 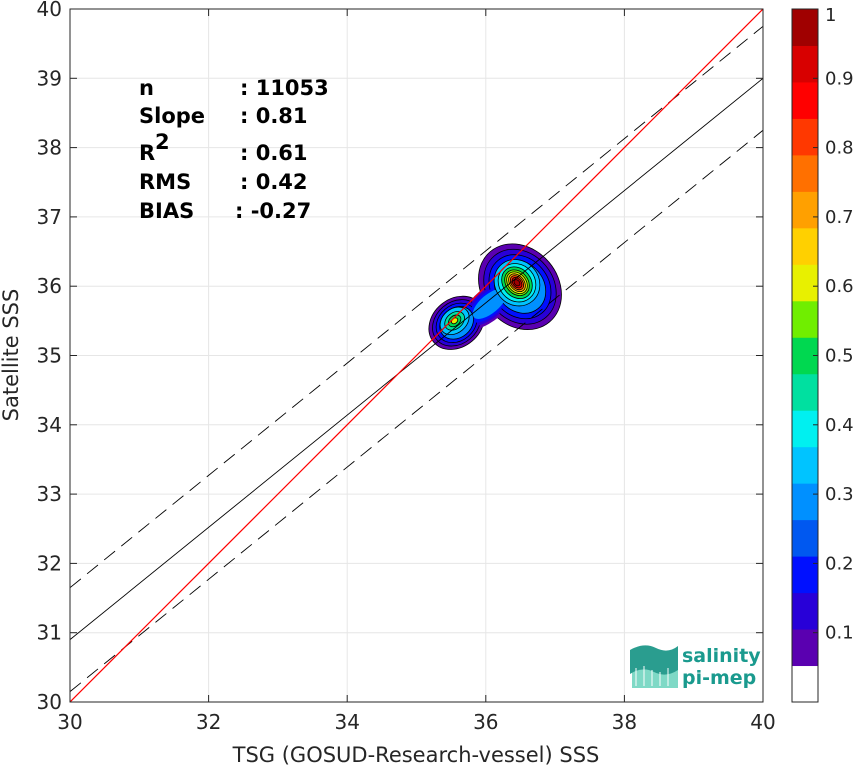 What do you see at coordinates (165, 182) in the screenshot?
I see `stat-key-rms: RMS` at bounding box center [165, 182].